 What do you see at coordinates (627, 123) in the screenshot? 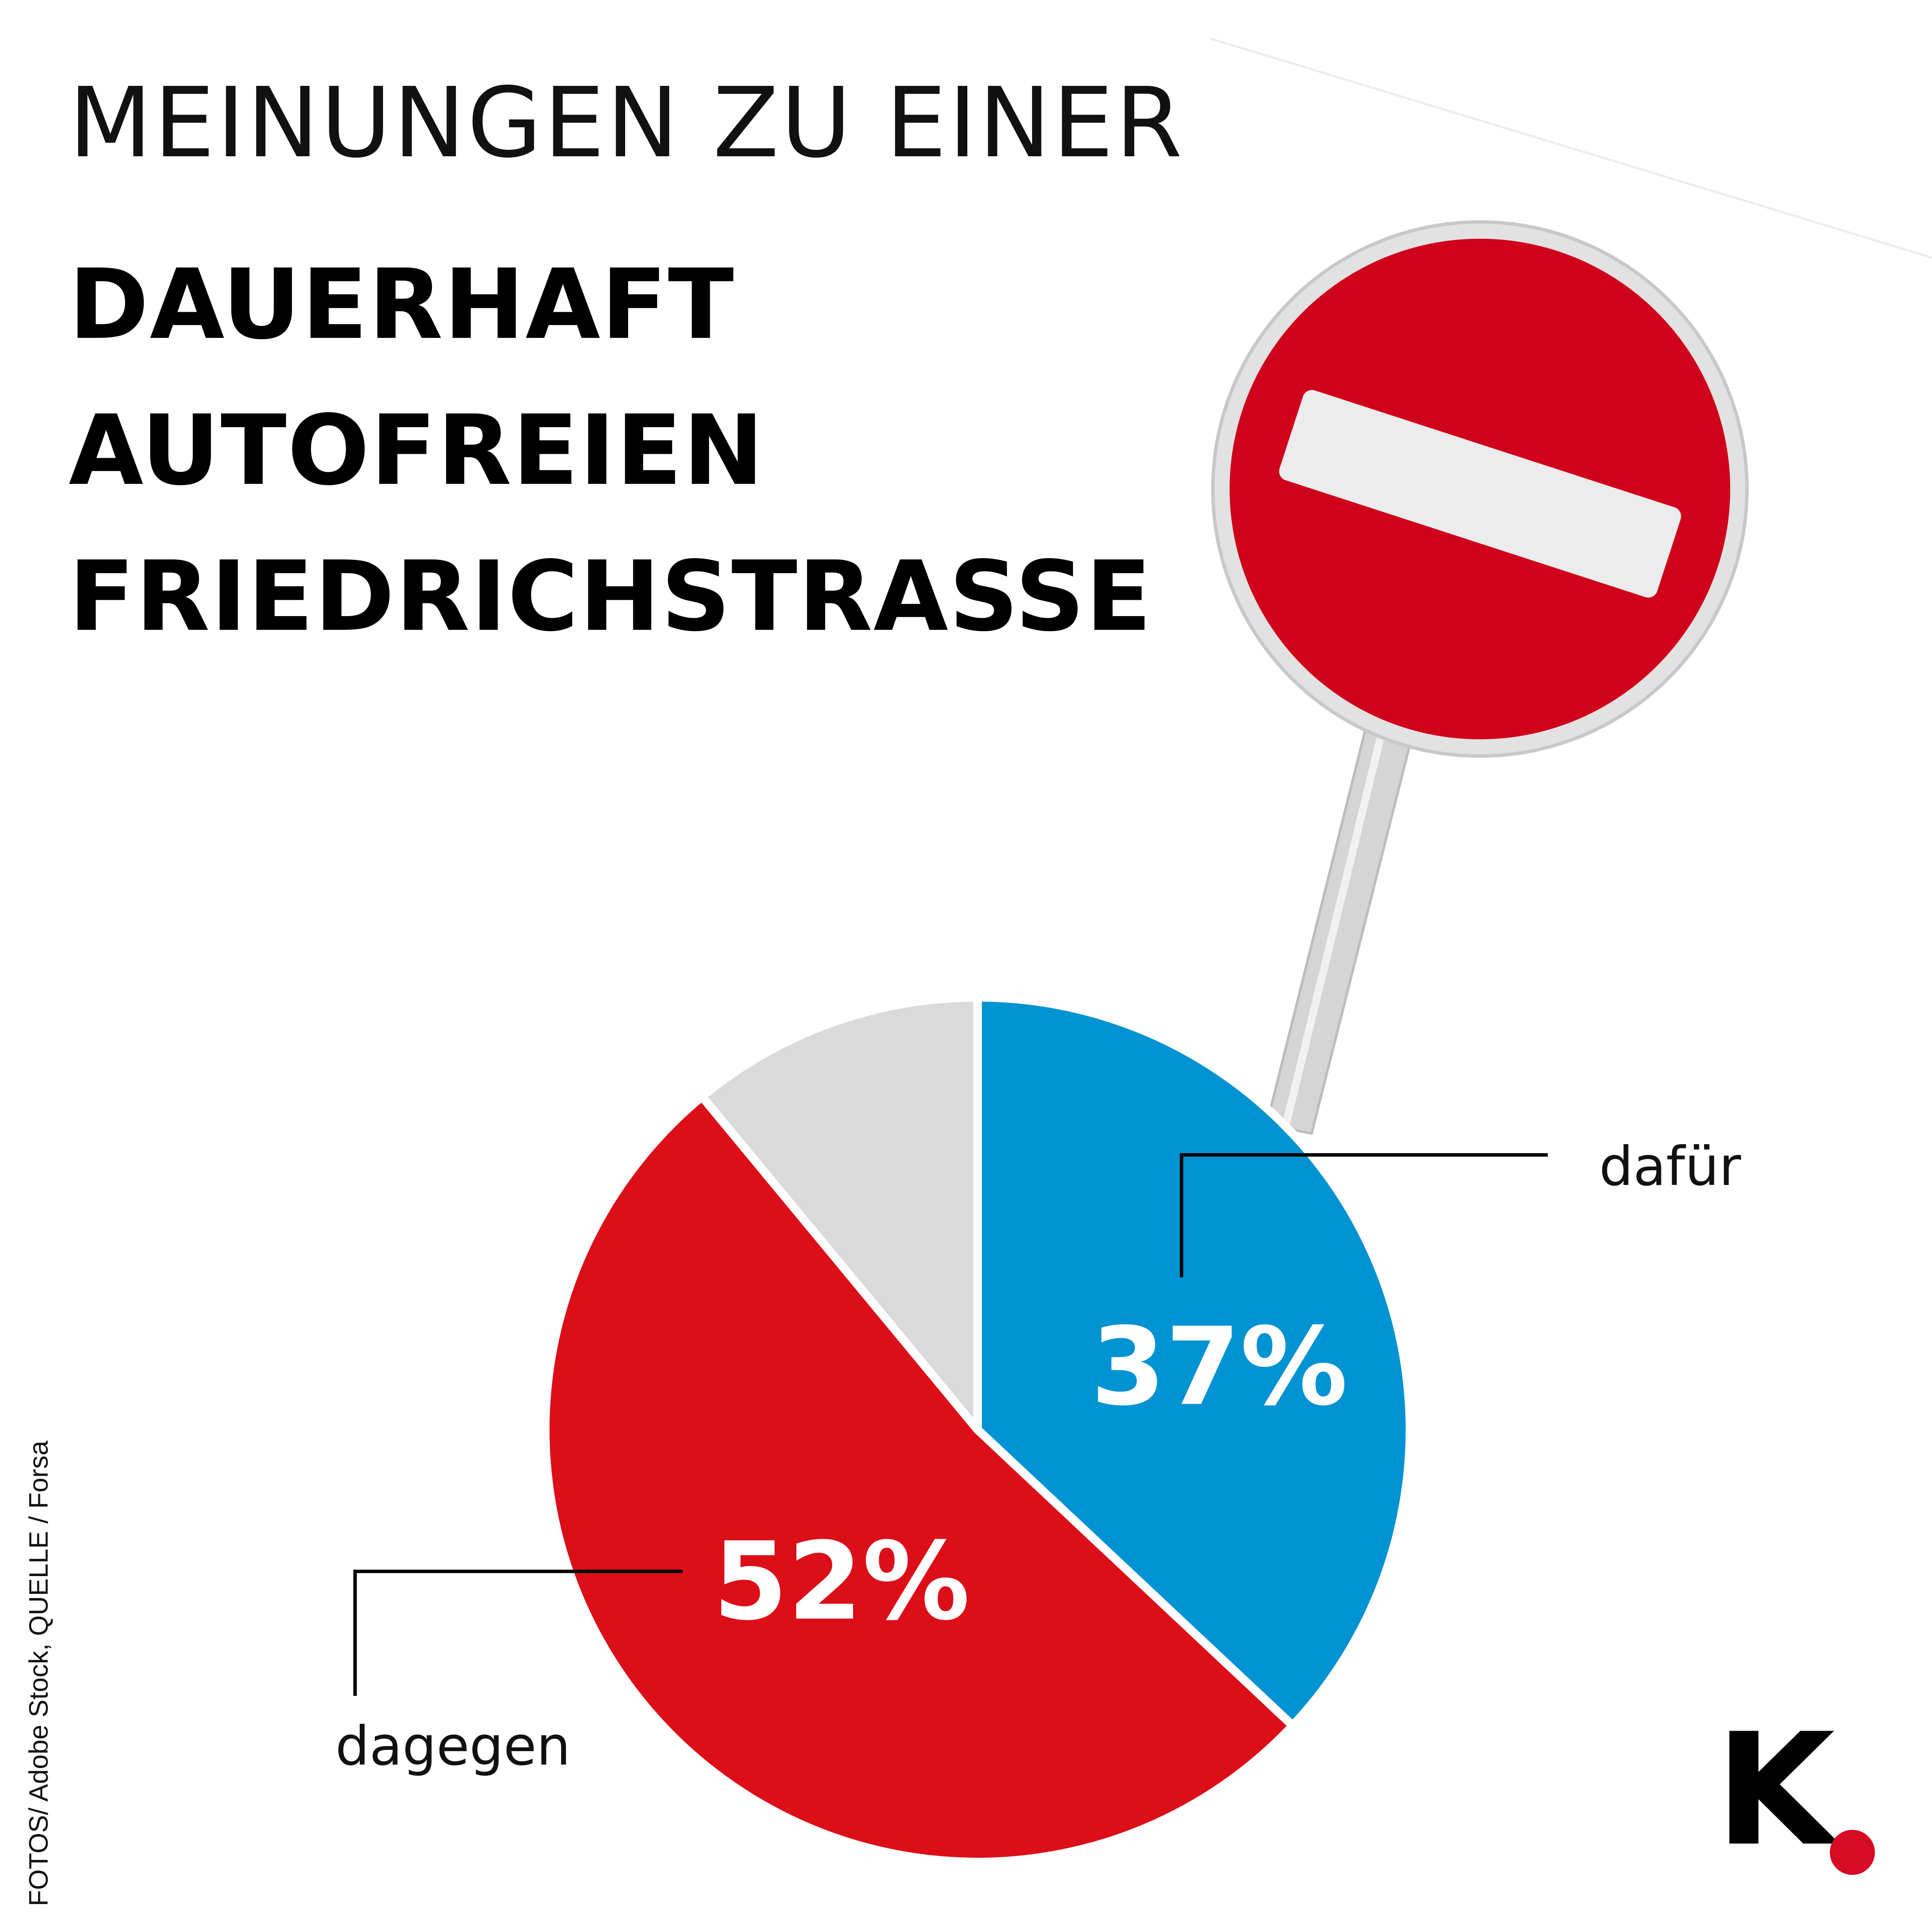
I see `title-line-1: MEINUNGEN ZU EINER` at bounding box center [627, 123].